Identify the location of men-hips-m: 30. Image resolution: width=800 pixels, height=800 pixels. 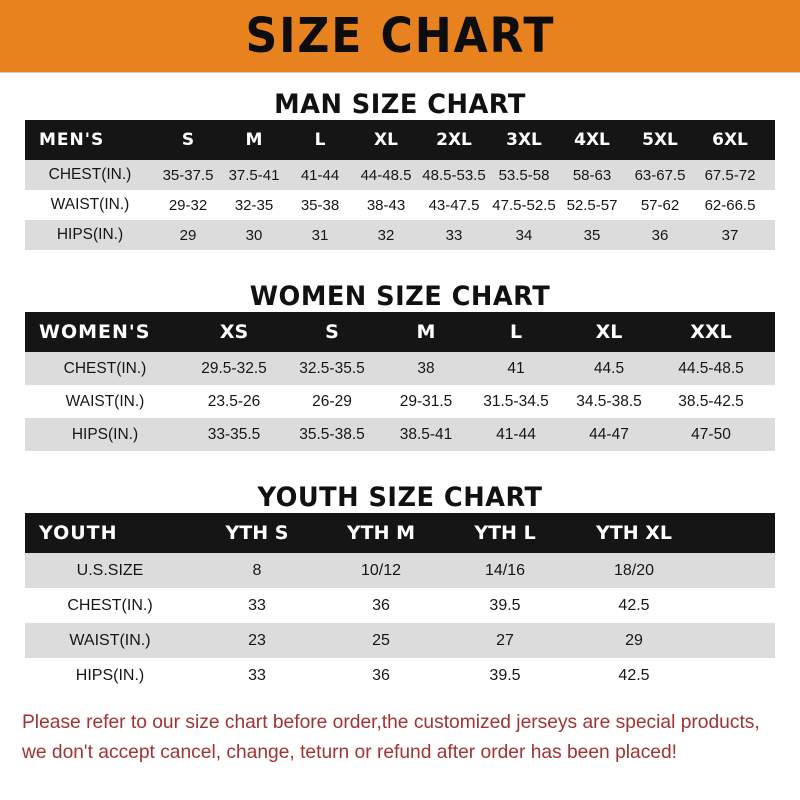
(254, 235).